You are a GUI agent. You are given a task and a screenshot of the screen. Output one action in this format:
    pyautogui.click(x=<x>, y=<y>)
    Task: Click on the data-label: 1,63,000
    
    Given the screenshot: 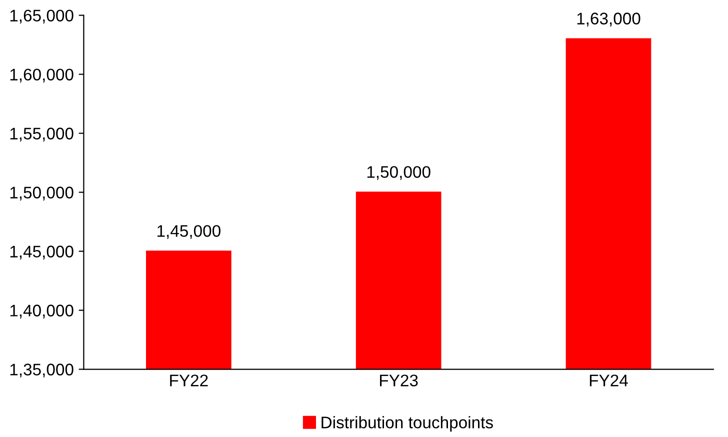 What is the action you would take?
    pyautogui.click(x=608, y=19)
    